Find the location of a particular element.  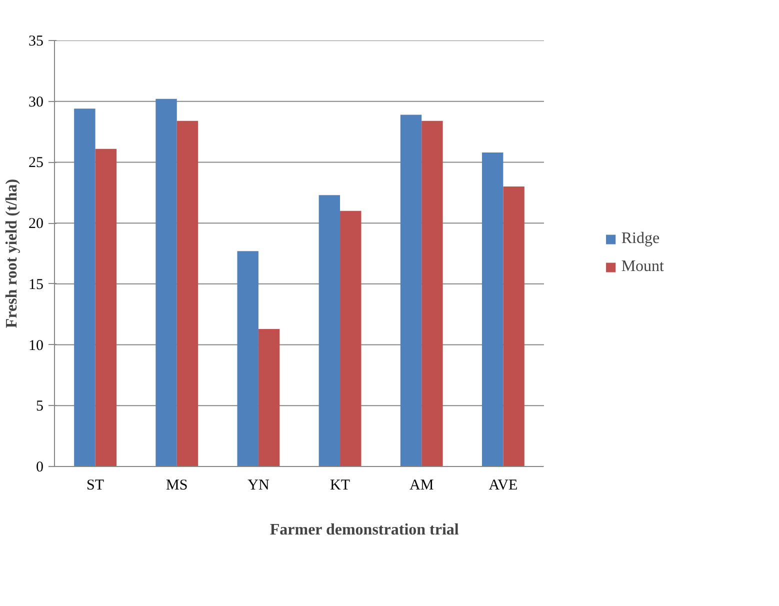

x-tick-label: ST is located at coordinates (95, 486).